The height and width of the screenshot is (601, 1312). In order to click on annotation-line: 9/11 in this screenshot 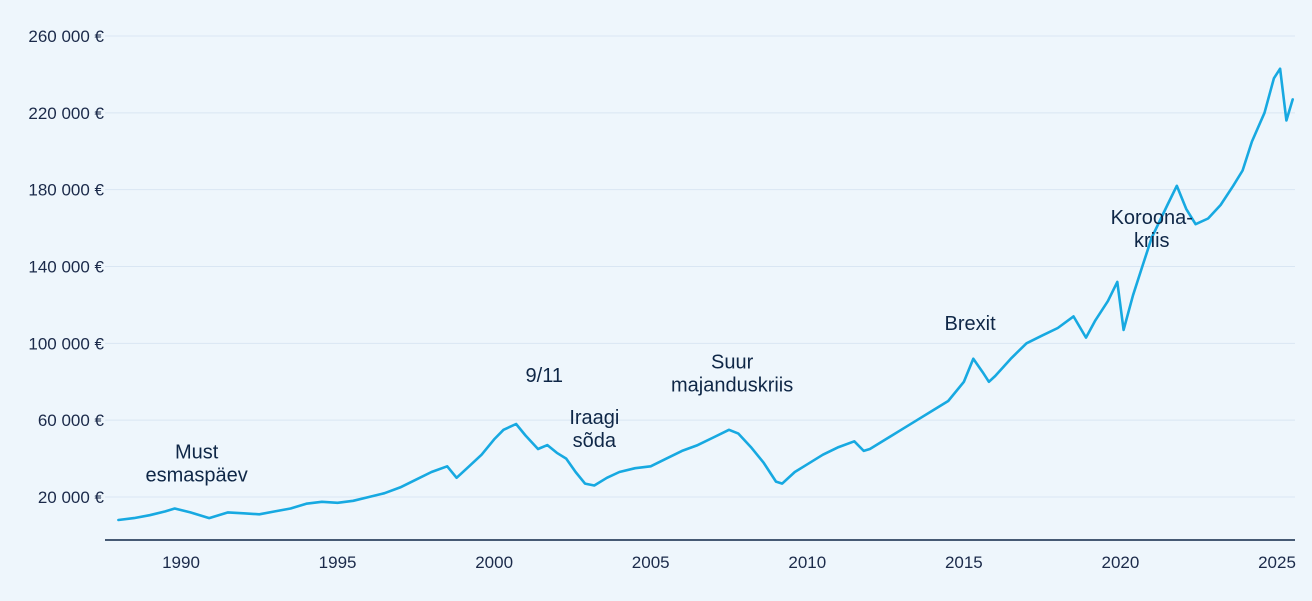, I will do `click(544, 376)`.